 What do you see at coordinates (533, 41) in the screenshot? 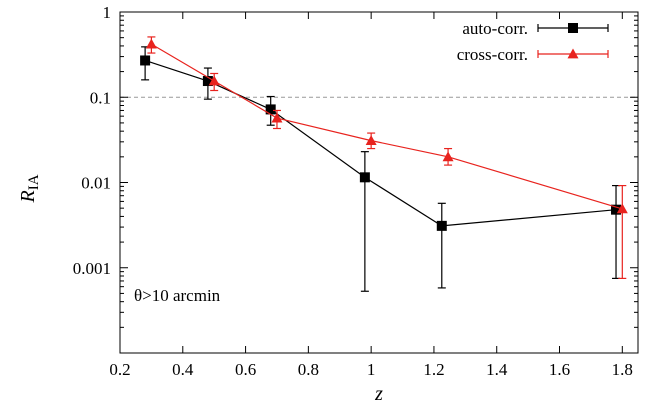
I see `legend: auto-corr. cross-corr.` at bounding box center [533, 41].